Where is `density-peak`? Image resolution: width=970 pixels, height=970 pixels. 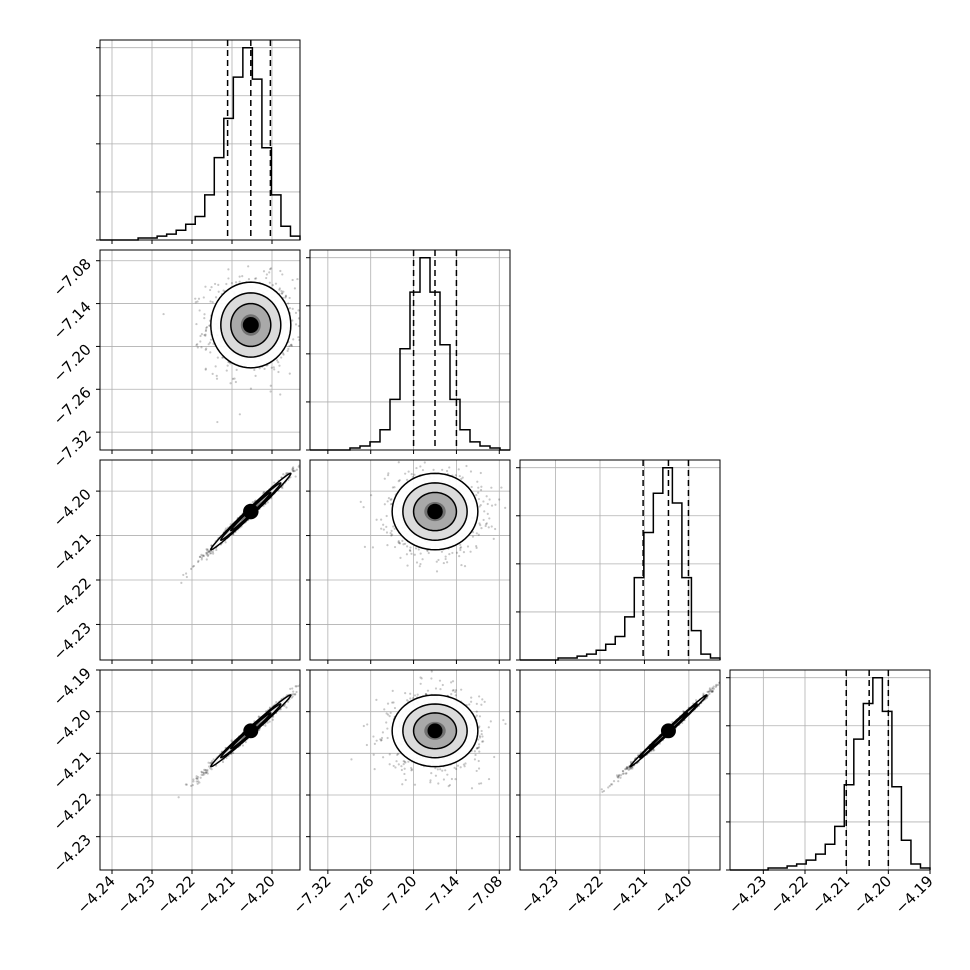
density-peak is located at coordinates (250, 325).